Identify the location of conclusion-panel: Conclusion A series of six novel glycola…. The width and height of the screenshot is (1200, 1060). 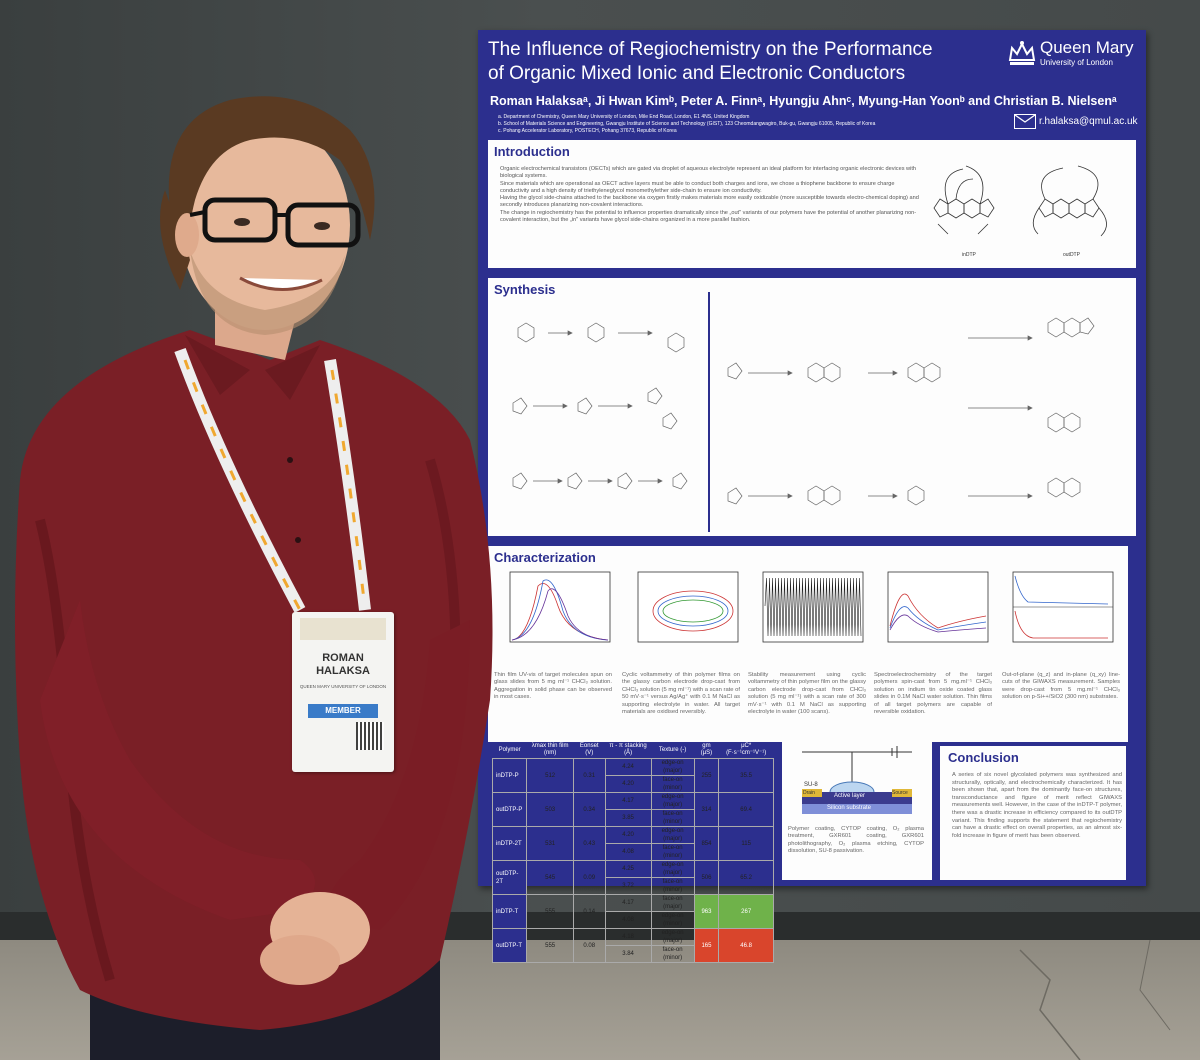
(1033, 813).